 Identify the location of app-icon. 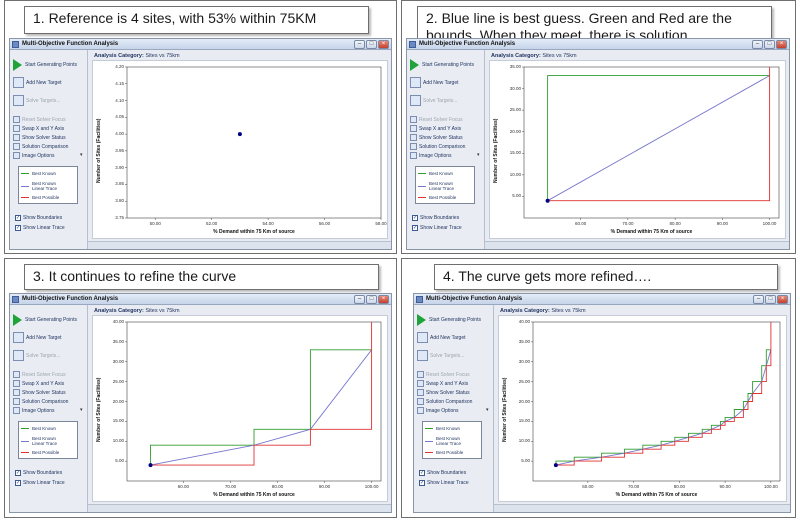
(412, 44).